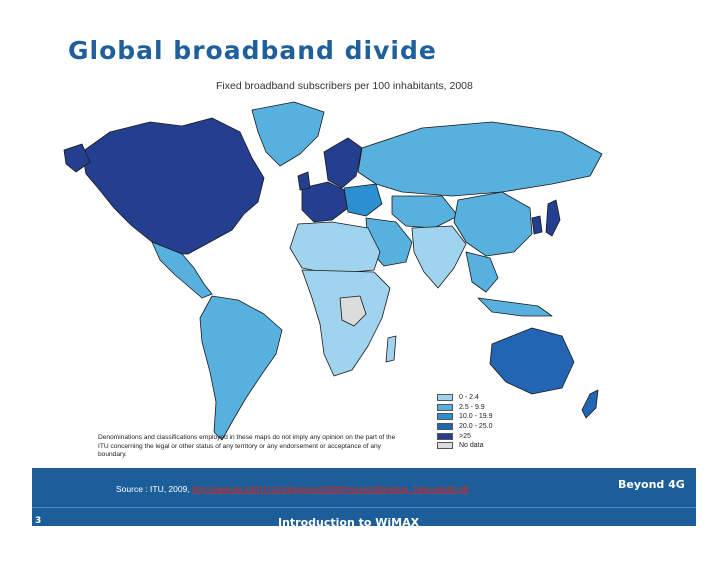 This screenshot has height=563, width=728. I want to click on region-southeast-asia, so click(482, 272).